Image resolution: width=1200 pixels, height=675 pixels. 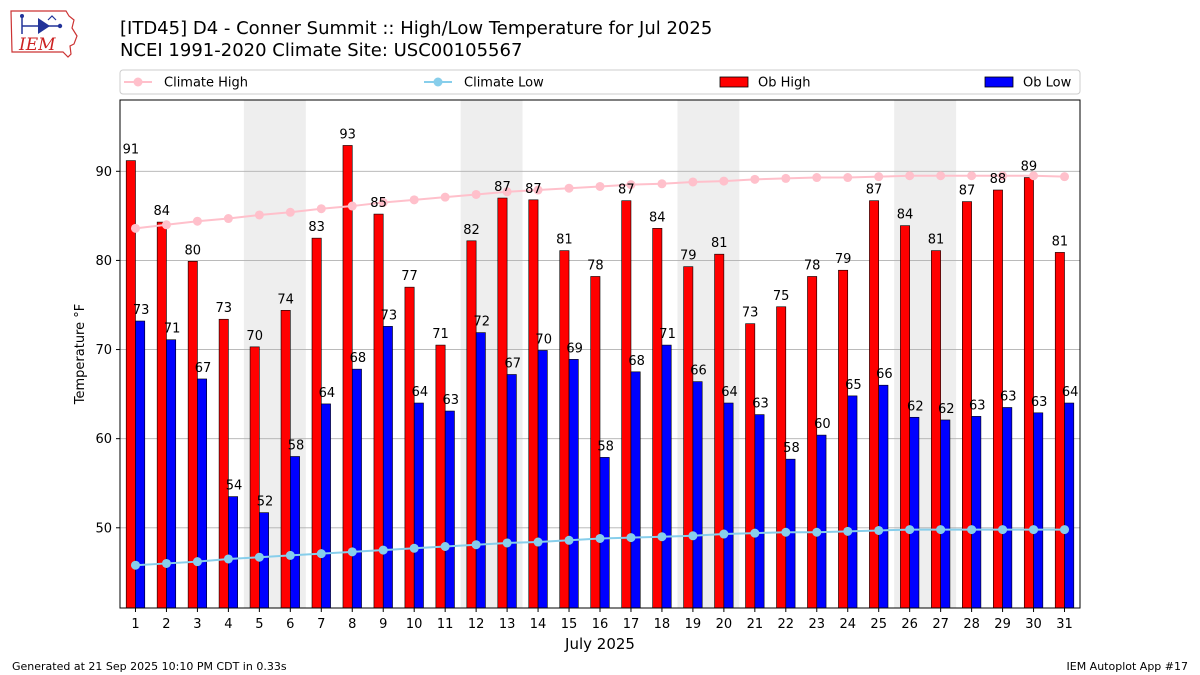 What do you see at coordinates (44, 34) in the screenshot?
I see `iem-logo: IEM` at bounding box center [44, 34].